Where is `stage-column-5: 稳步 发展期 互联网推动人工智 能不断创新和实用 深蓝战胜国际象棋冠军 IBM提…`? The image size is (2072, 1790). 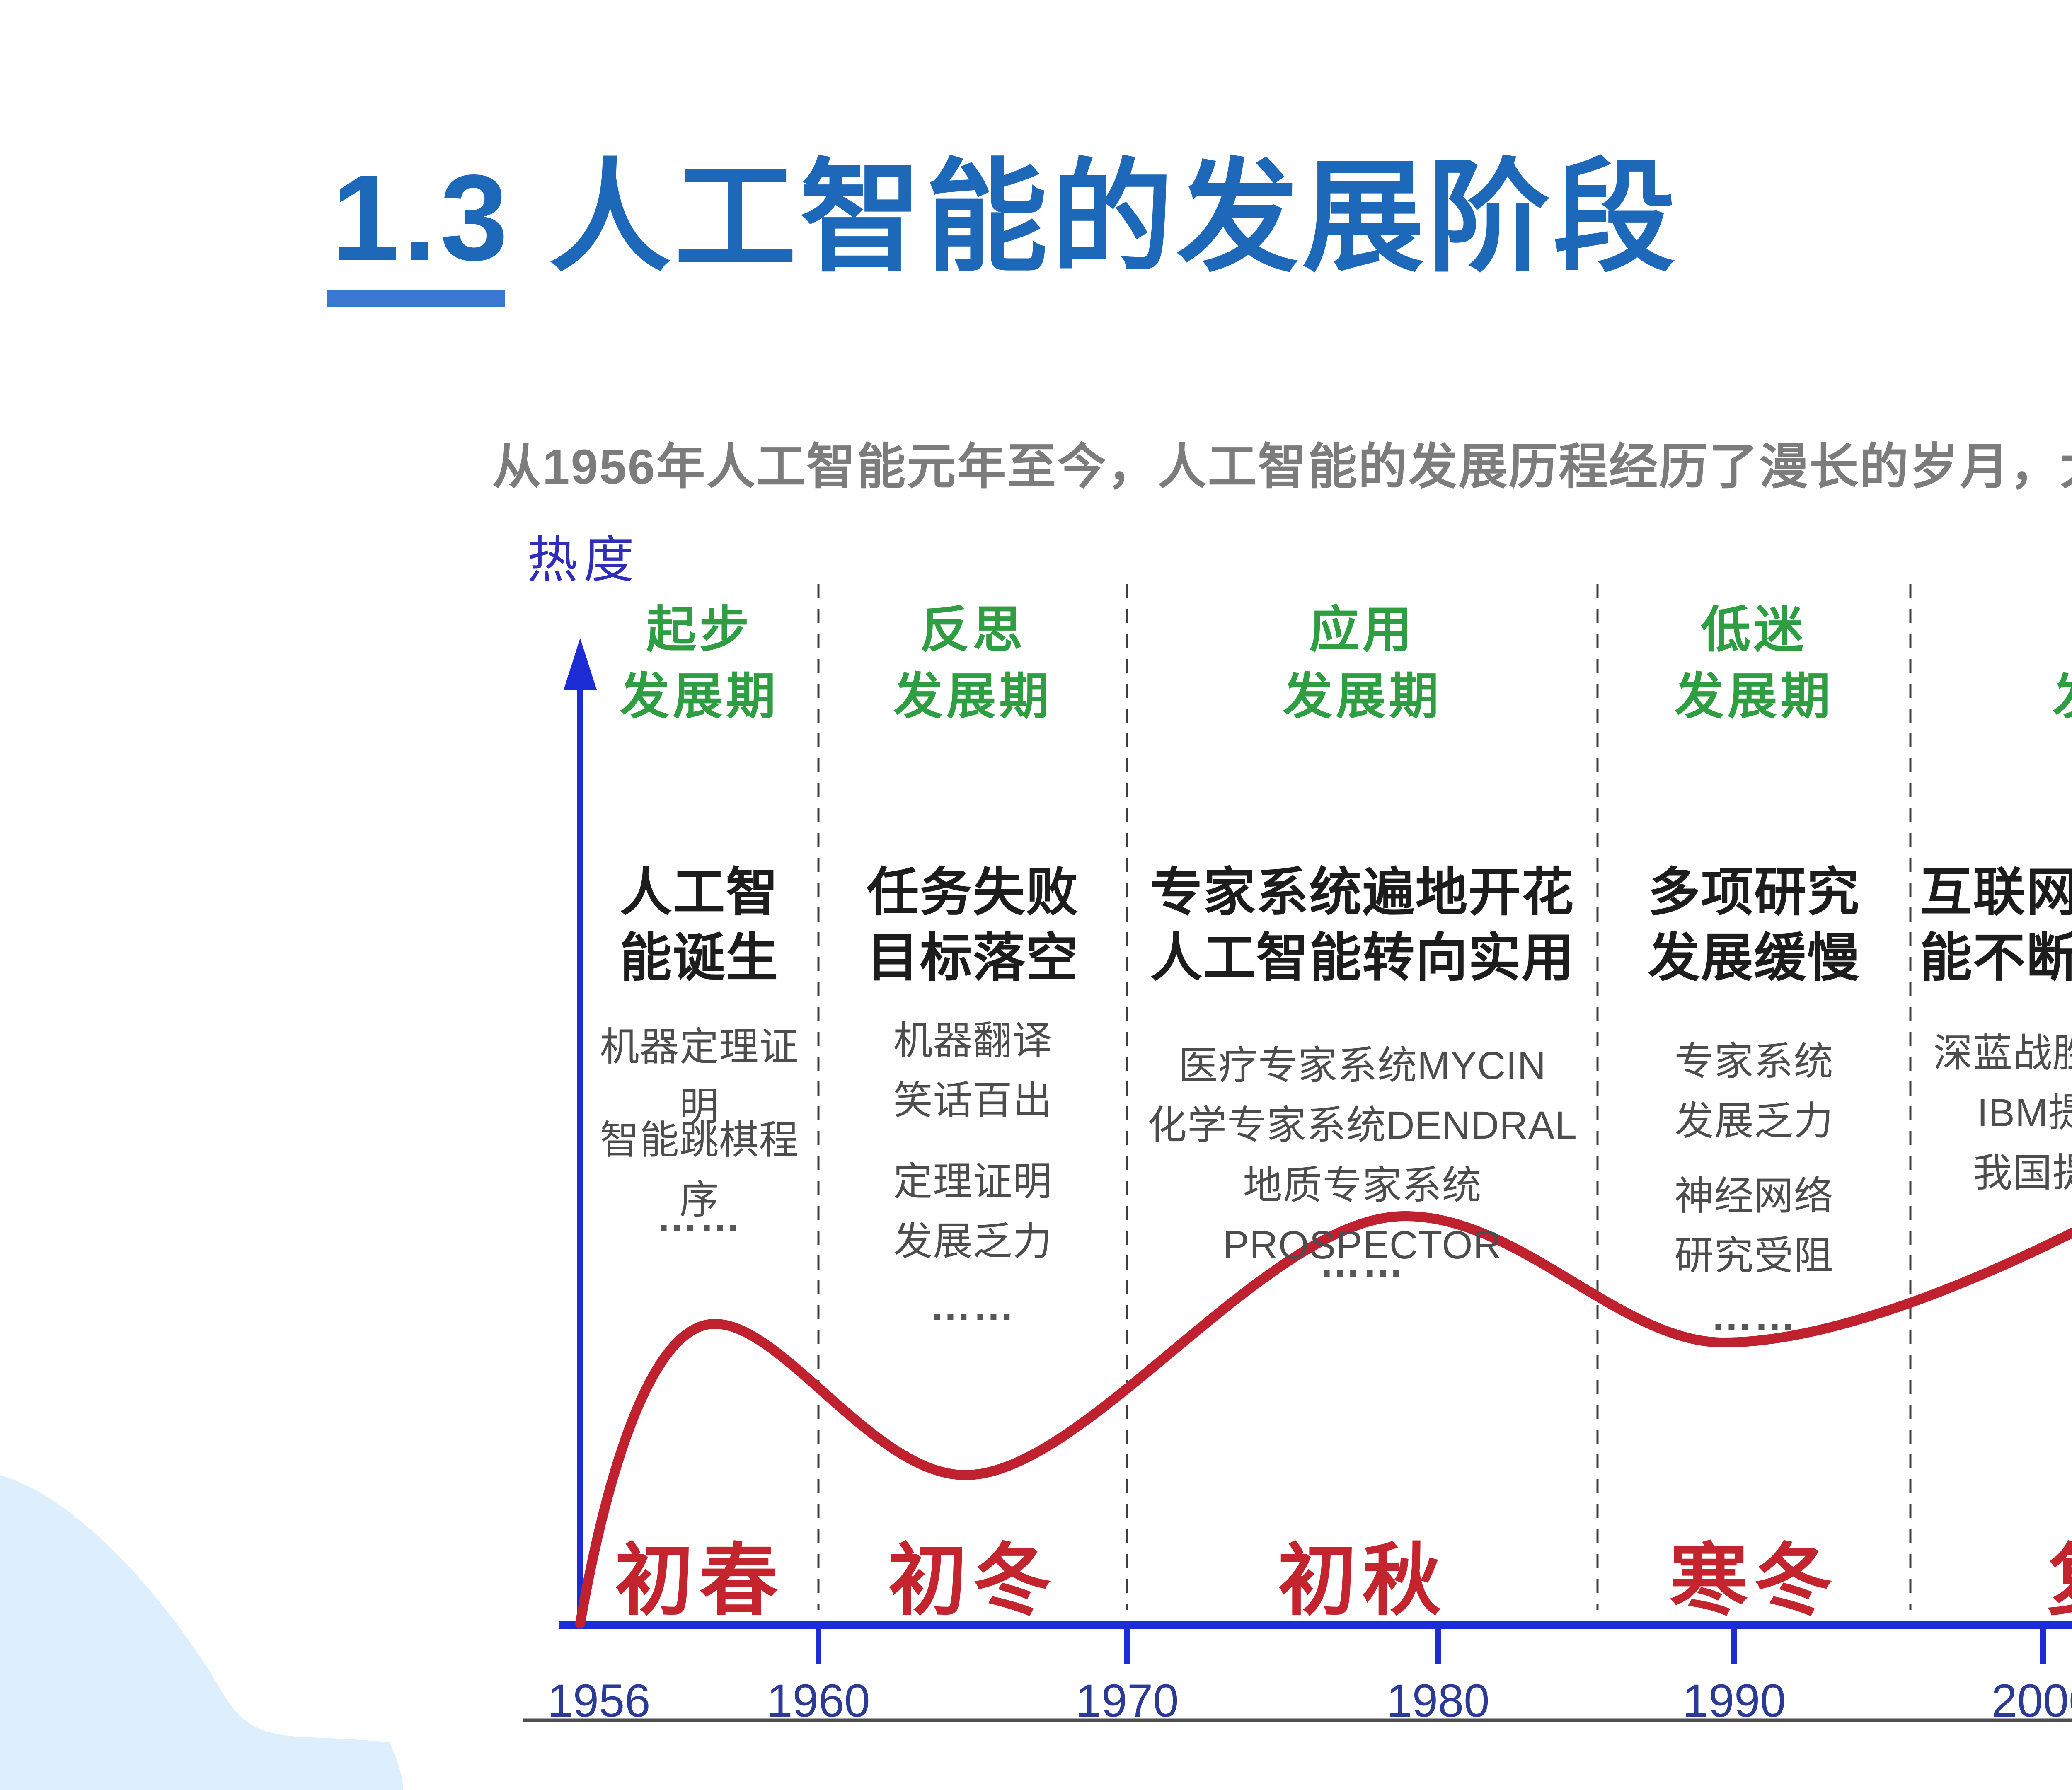 stage-column-5: 稳步 发展期 互联网推动人工智 能不断创新和实用 深蓝战胜国际象棋冠军 IBM提… is located at coordinates (1991, 895).